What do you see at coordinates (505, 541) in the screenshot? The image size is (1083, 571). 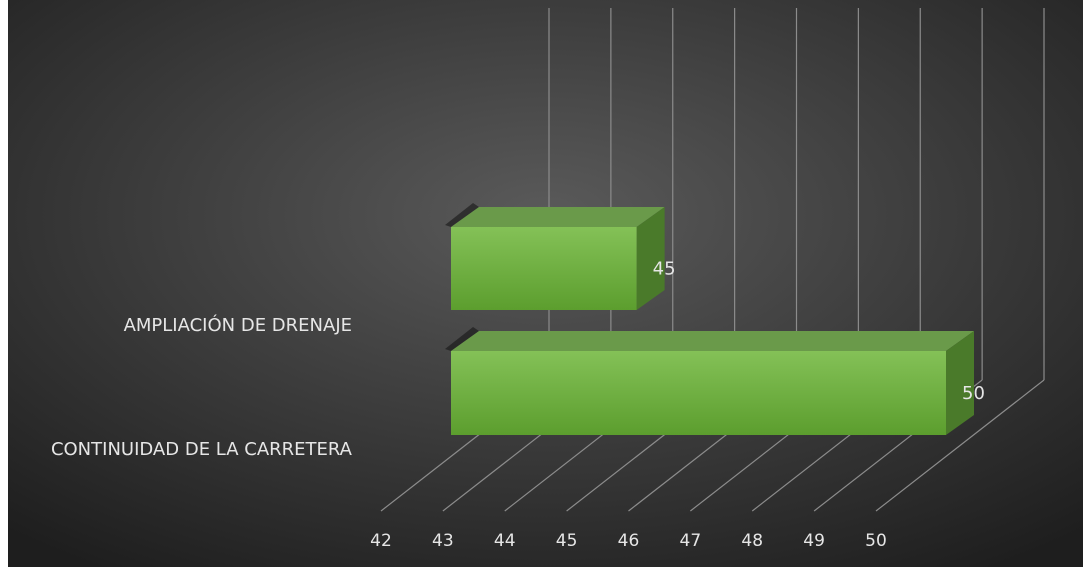 I see `x-tick-label: 44` at bounding box center [505, 541].